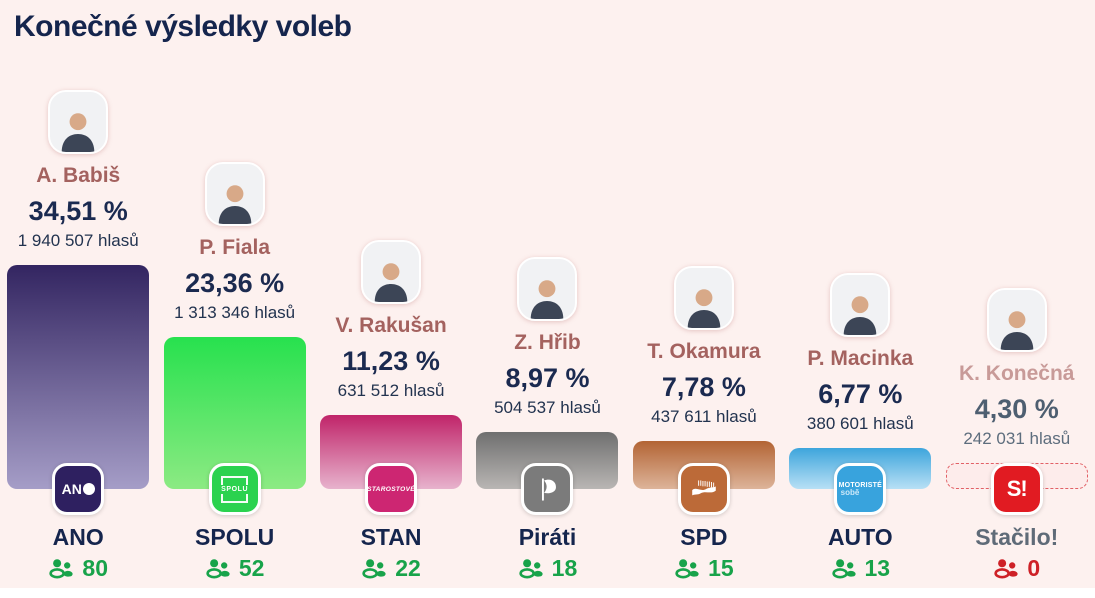  Describe the element at coordinates (391, 537) in the screenshot. I see `party-name: STAN` at that location.